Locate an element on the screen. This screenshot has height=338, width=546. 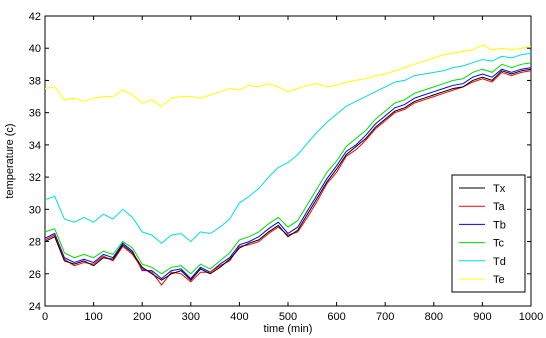
y-axis-label: temperature (c) is located at coordinates (10, 160).